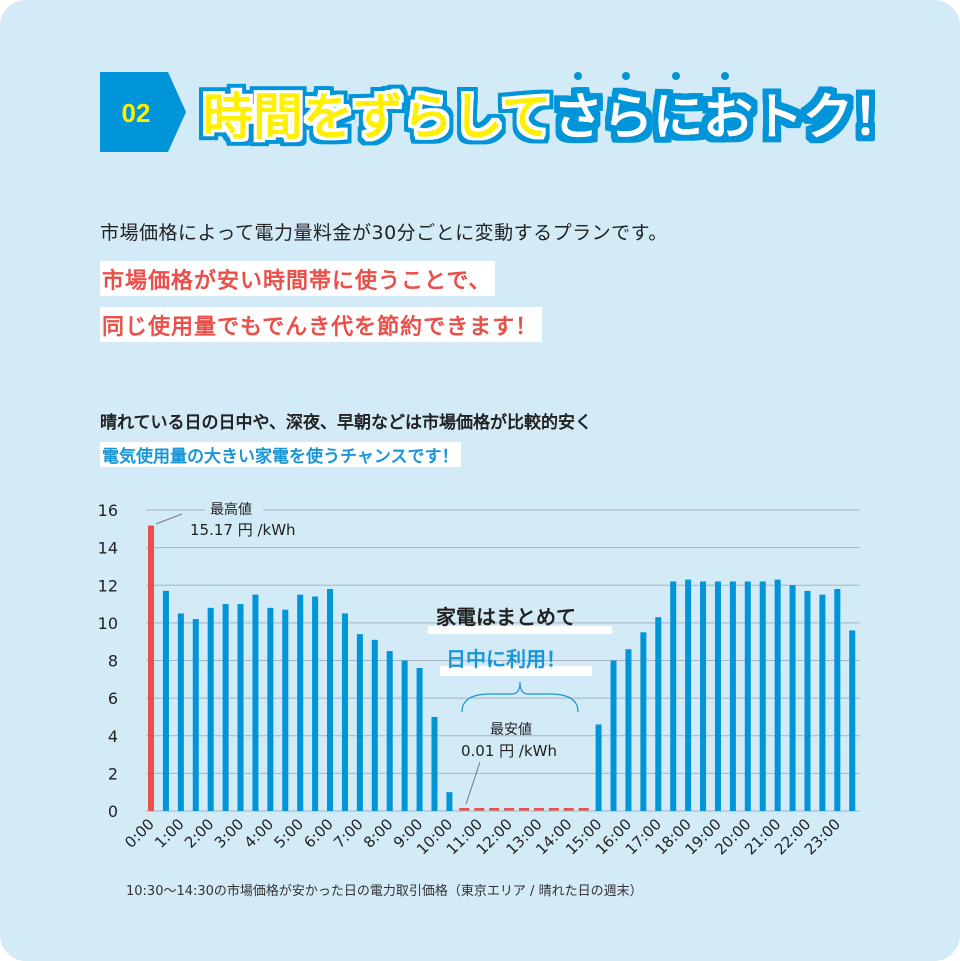 The height and width of the screenshot is (961, 960). Describe the element at coordinates (108, 548) in the screenshot. I see `y-tick-label: 14` at that location.